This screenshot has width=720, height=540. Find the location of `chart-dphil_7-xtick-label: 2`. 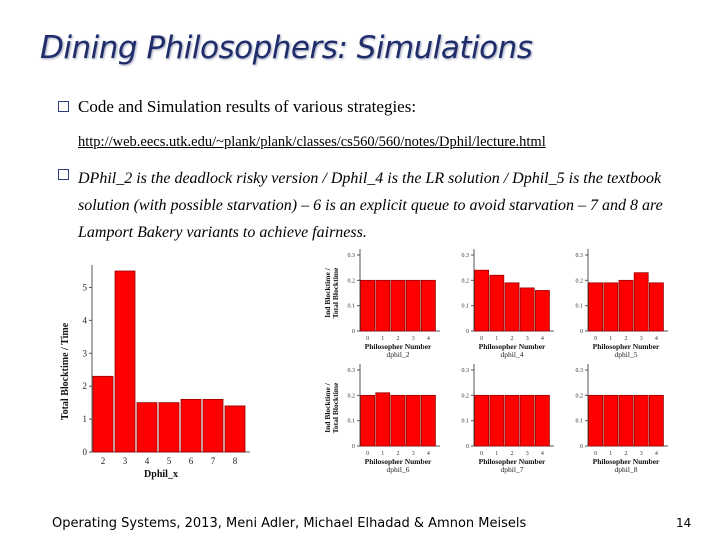

chart-dphil_7-xtick-label: 2 is located at coordinates (512, 454).